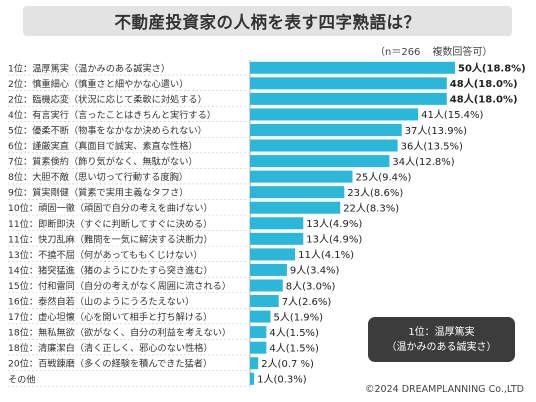 This screenshot has height=402, width=536. Describe the element at coordinates (105, 255) in the screenshot. I see `category-label: 13位：不撓不屈（何があってももくじけない）` at that location.